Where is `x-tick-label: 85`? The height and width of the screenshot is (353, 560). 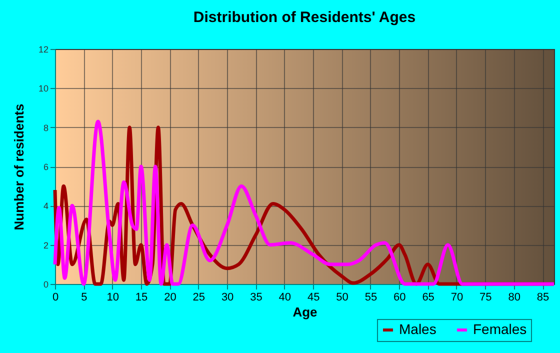
x-tick-label: 85 is located at coordinates (543, 298).